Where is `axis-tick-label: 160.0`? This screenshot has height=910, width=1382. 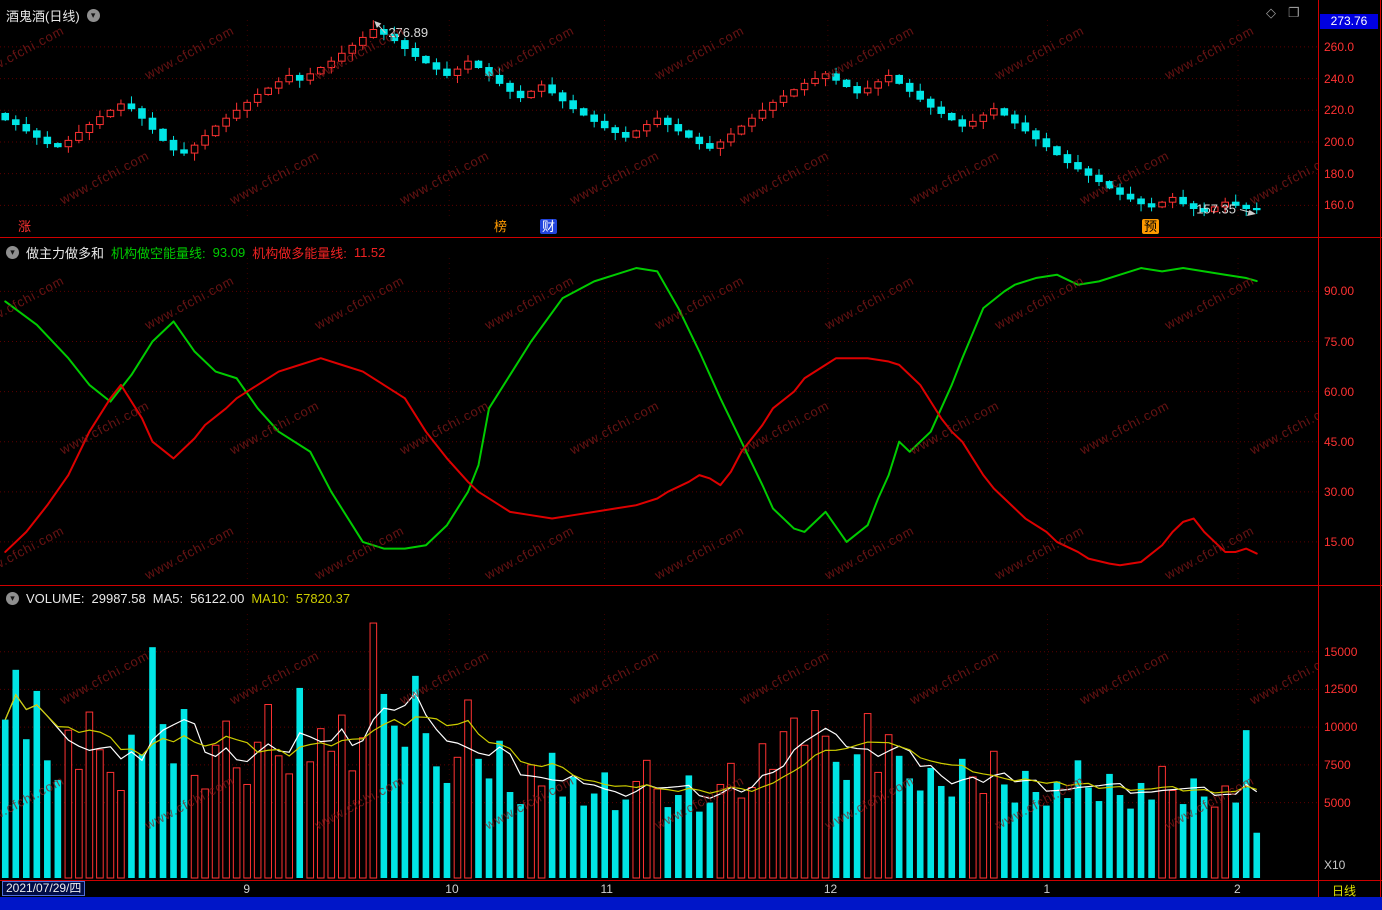
axis-tick-label: 160.0 is located at coordinates (1339, 205).